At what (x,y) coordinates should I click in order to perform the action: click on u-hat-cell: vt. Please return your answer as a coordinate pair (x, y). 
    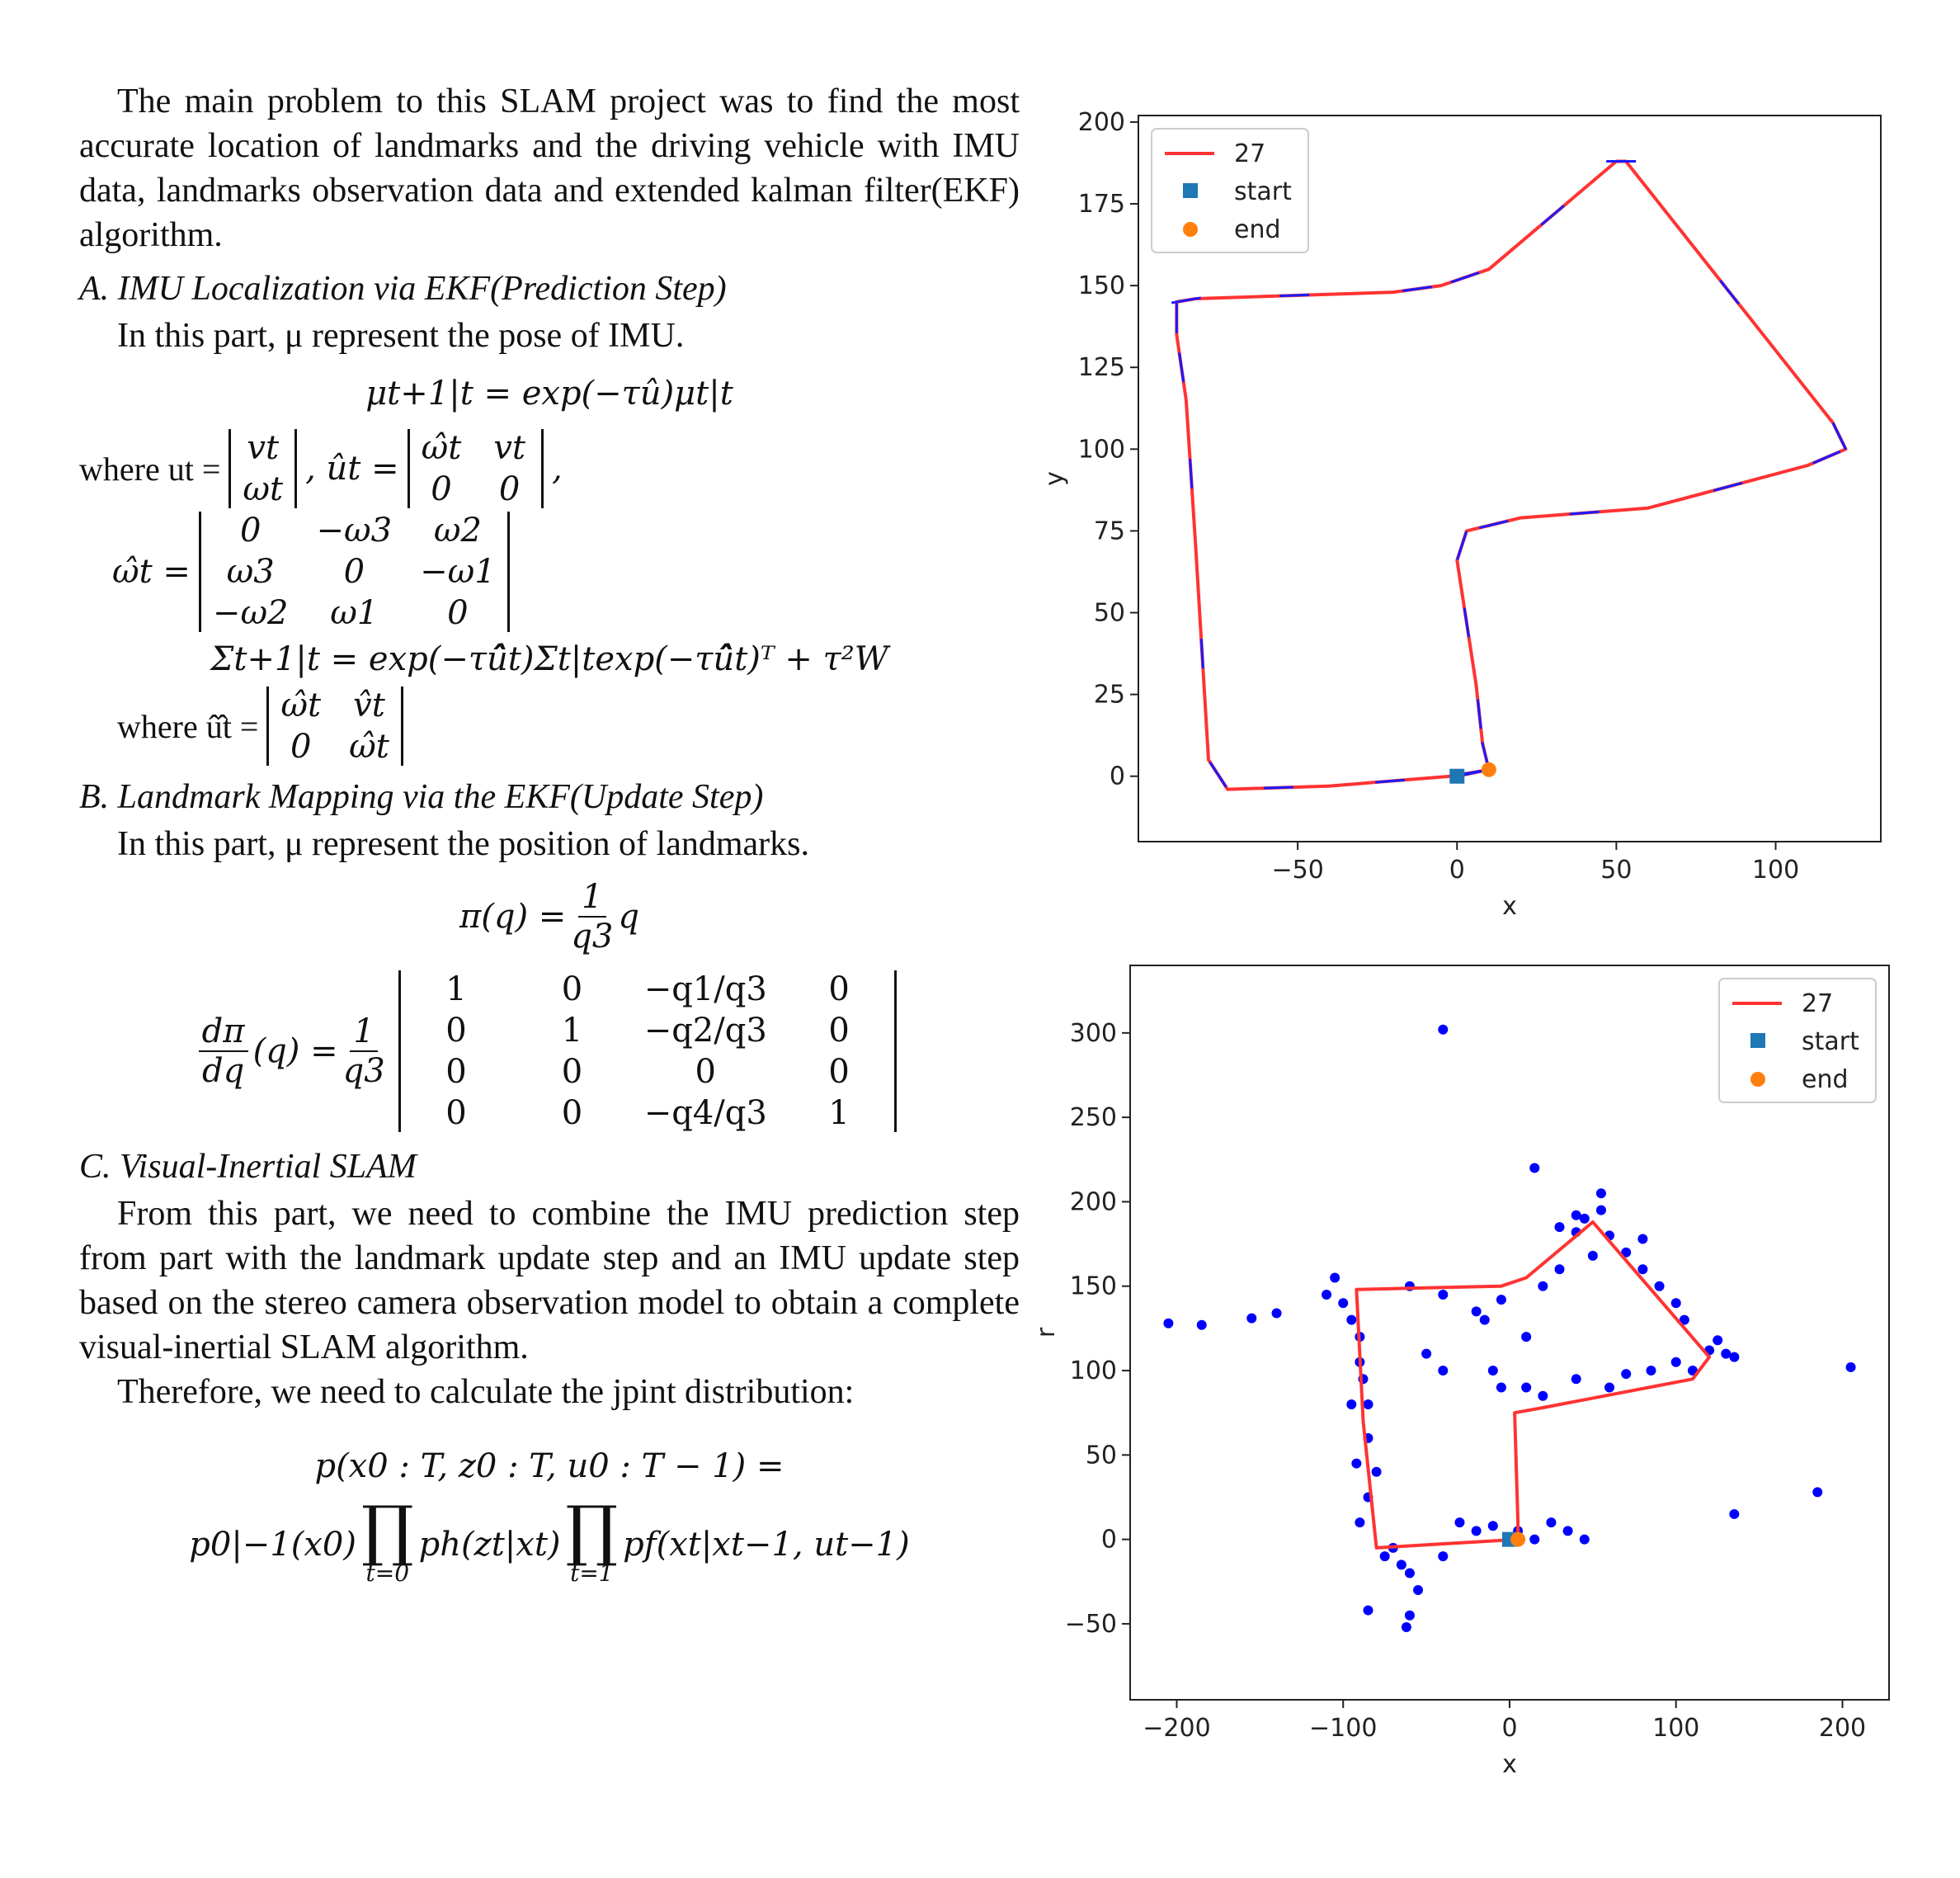
    Looking at the image, I should click on (509, 448).